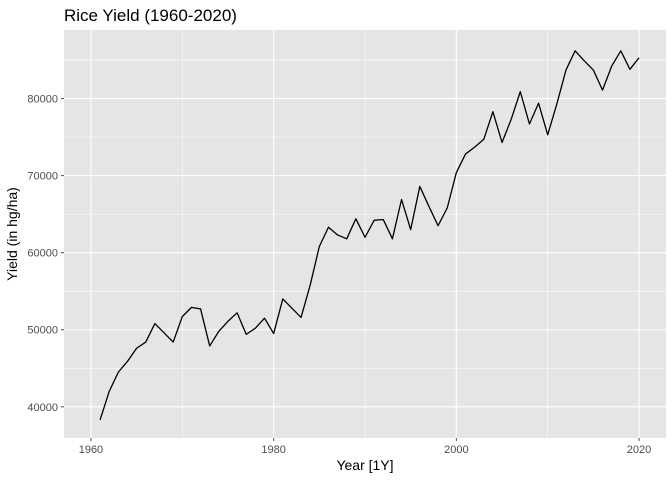 This screenshot has width=672, height=480. Describe the element at coordinates (42, 177) in the screenshot. I see `y-tick-label: 70000` at that location.